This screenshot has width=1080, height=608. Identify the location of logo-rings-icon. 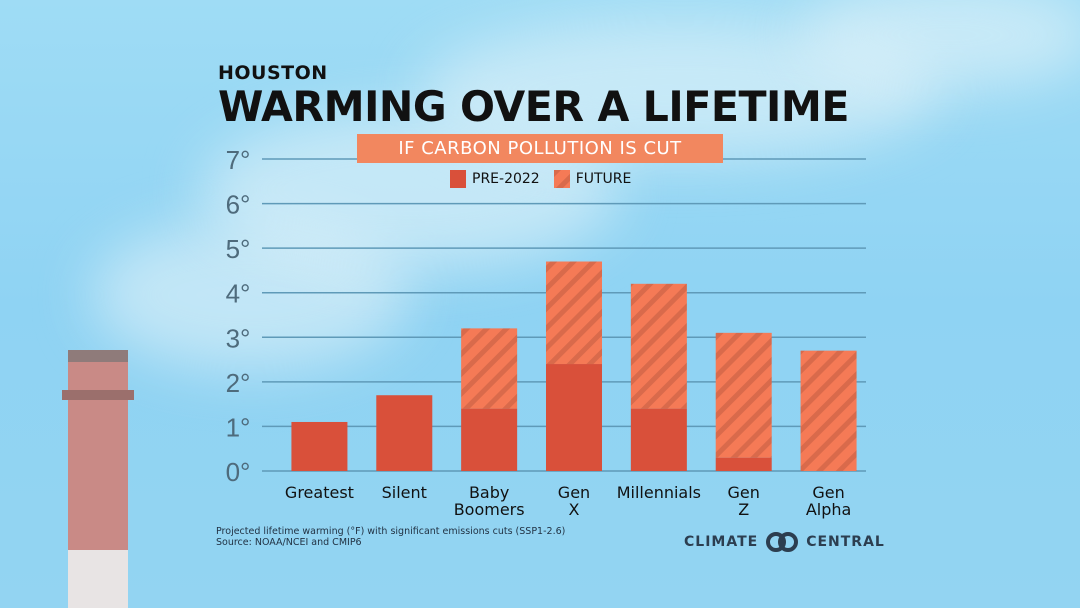
(782, 542).